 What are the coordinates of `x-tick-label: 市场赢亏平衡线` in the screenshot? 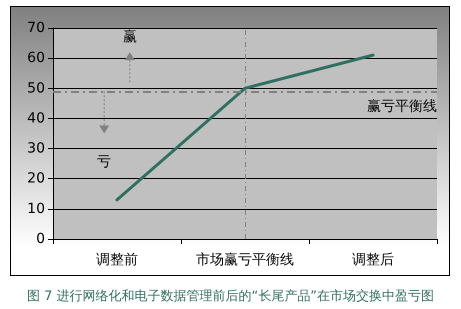 It's located at (245, 260).